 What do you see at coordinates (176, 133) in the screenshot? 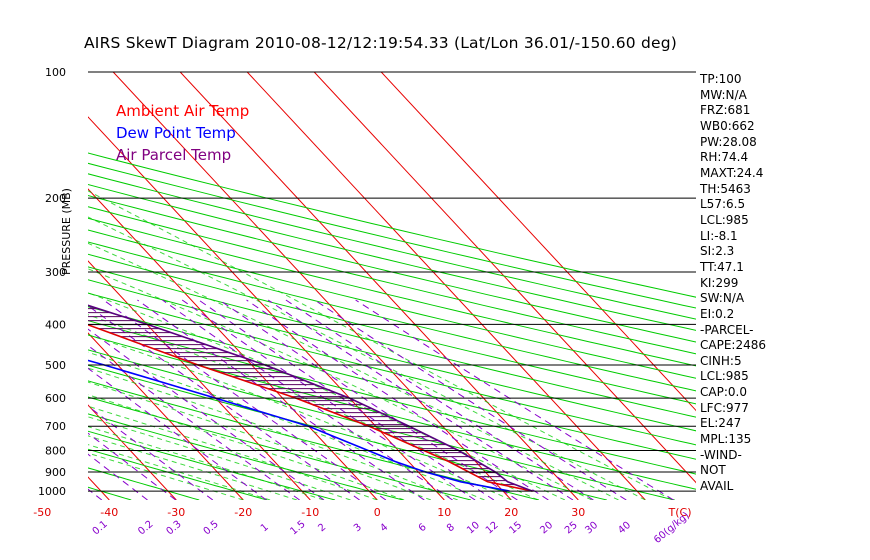
I see `legend-dew-point-temp: Dew Point Temp` at bounding box center [176, 133].